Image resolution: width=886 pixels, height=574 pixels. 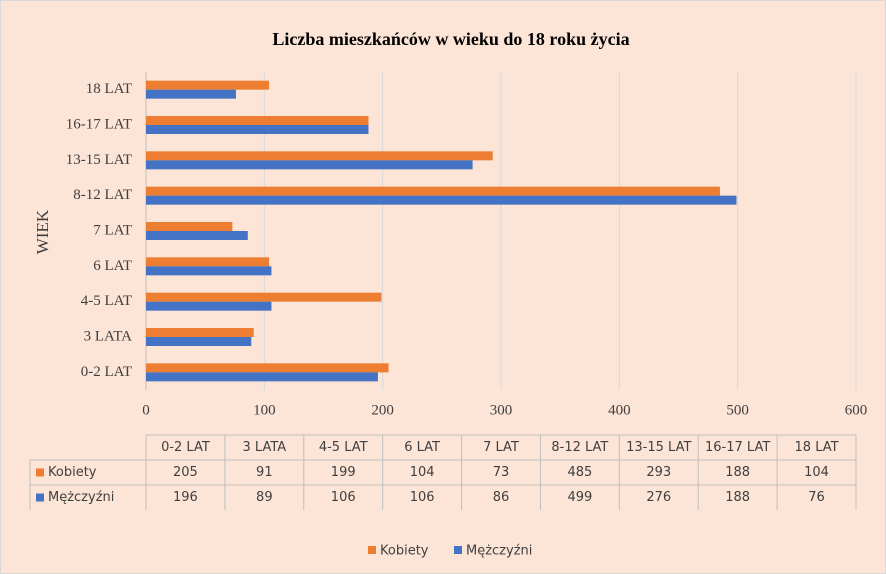 What do you see at coordinates (264, 410) in the screenshot?
I see `x-tick-label: 100` at bounding box center [264, 410].